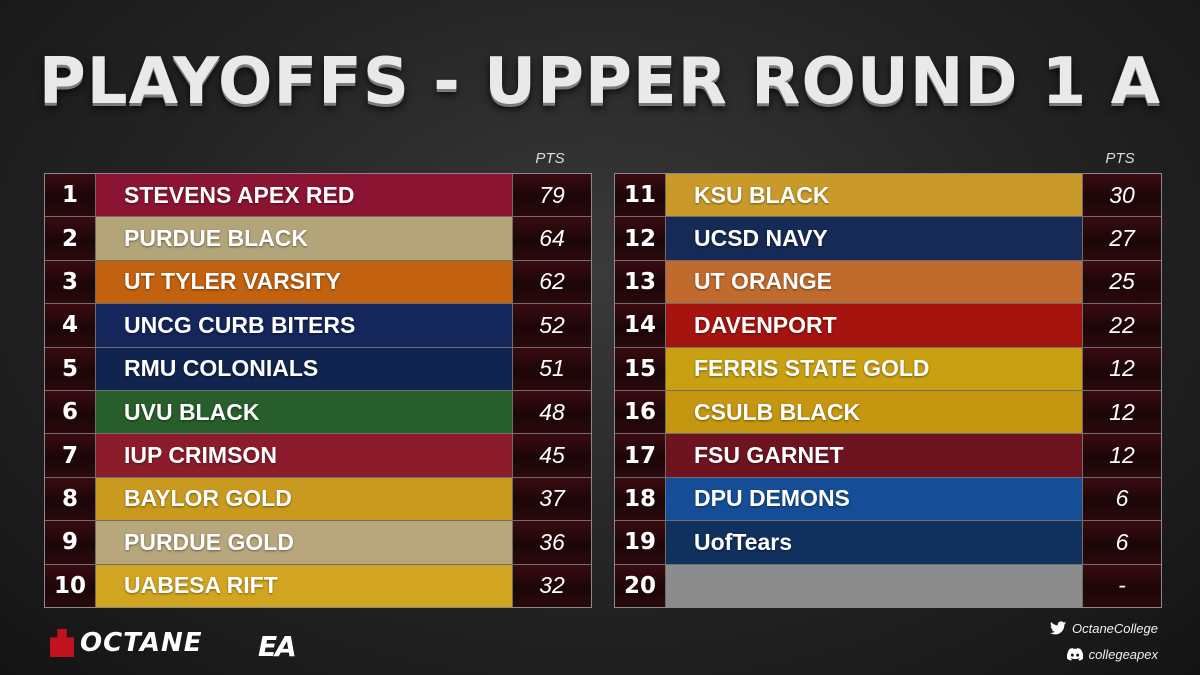  I want to click on standings-row: 6 UVU BLACK 48, so click(318, 412).